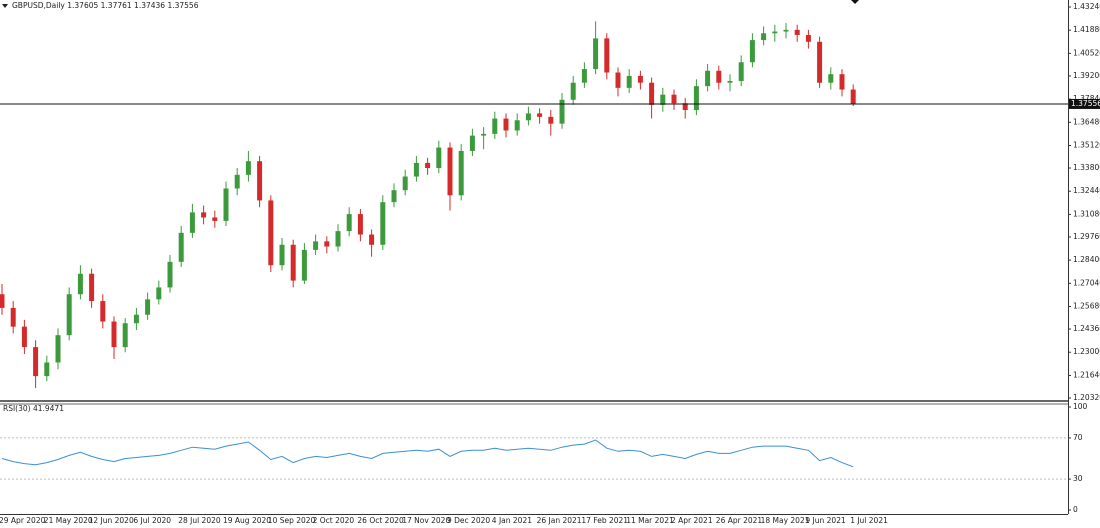 The width and height of the screenshot is (1100, 528). I want to click on x-tick-label: 29 Apr 2020, so click(23, 520).